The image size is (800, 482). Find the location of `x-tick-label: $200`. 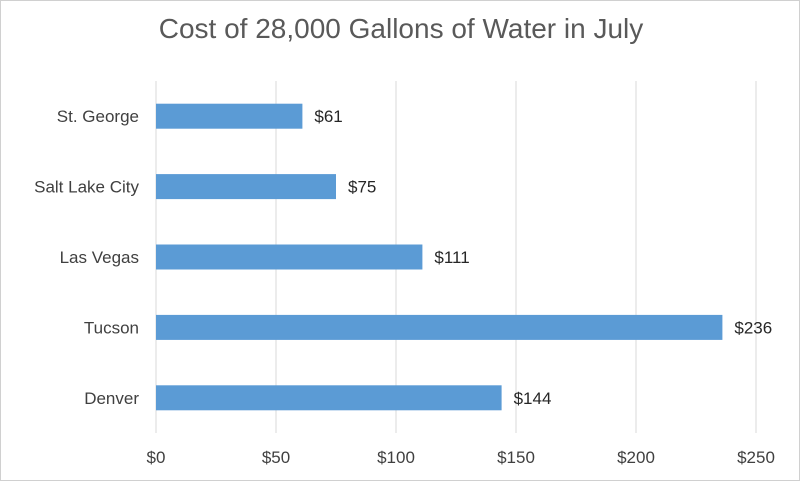

x-tick-label: $200 is located at coordinates (636, 457).